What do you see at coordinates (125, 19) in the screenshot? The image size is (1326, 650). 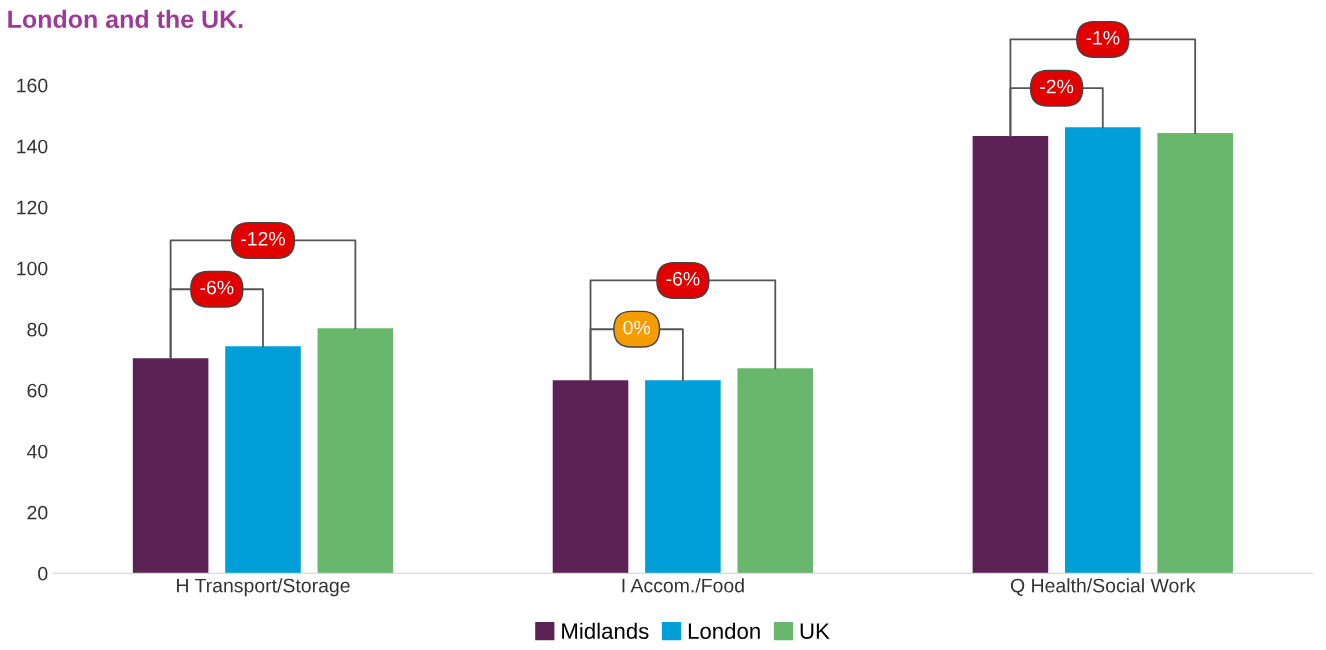 I see `chart-title: London and the UK.` at bounding box center [125, 19].